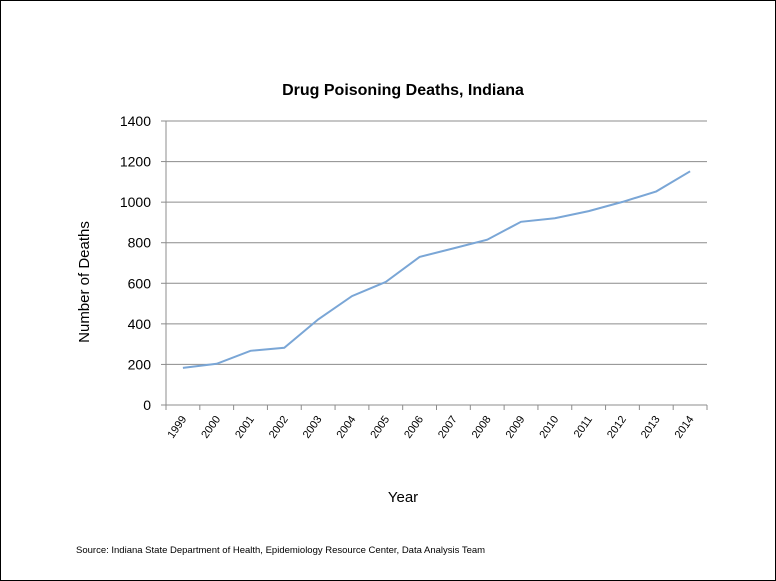  I want to click on y-tick-label: 600, so click(140, 283).